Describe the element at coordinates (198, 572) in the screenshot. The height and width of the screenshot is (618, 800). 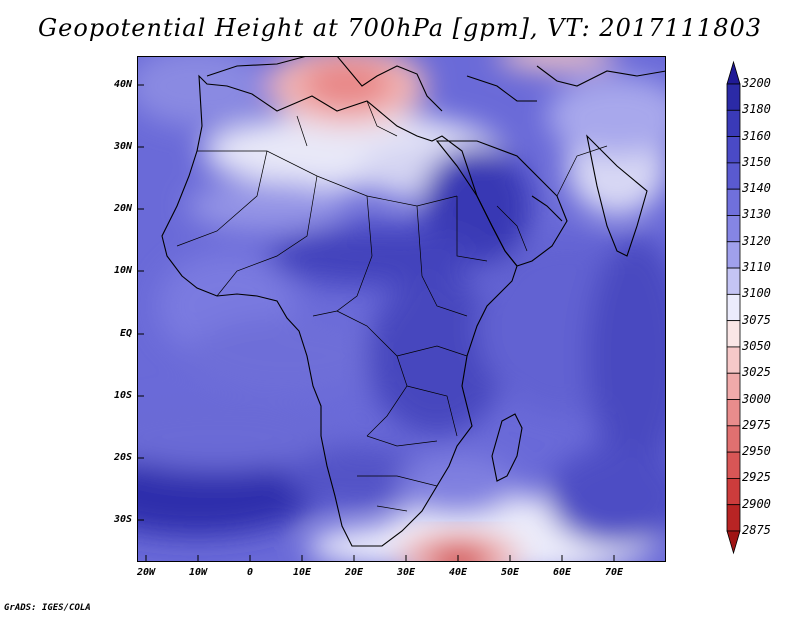
I see `lon-label-10w: 10W` at that location.